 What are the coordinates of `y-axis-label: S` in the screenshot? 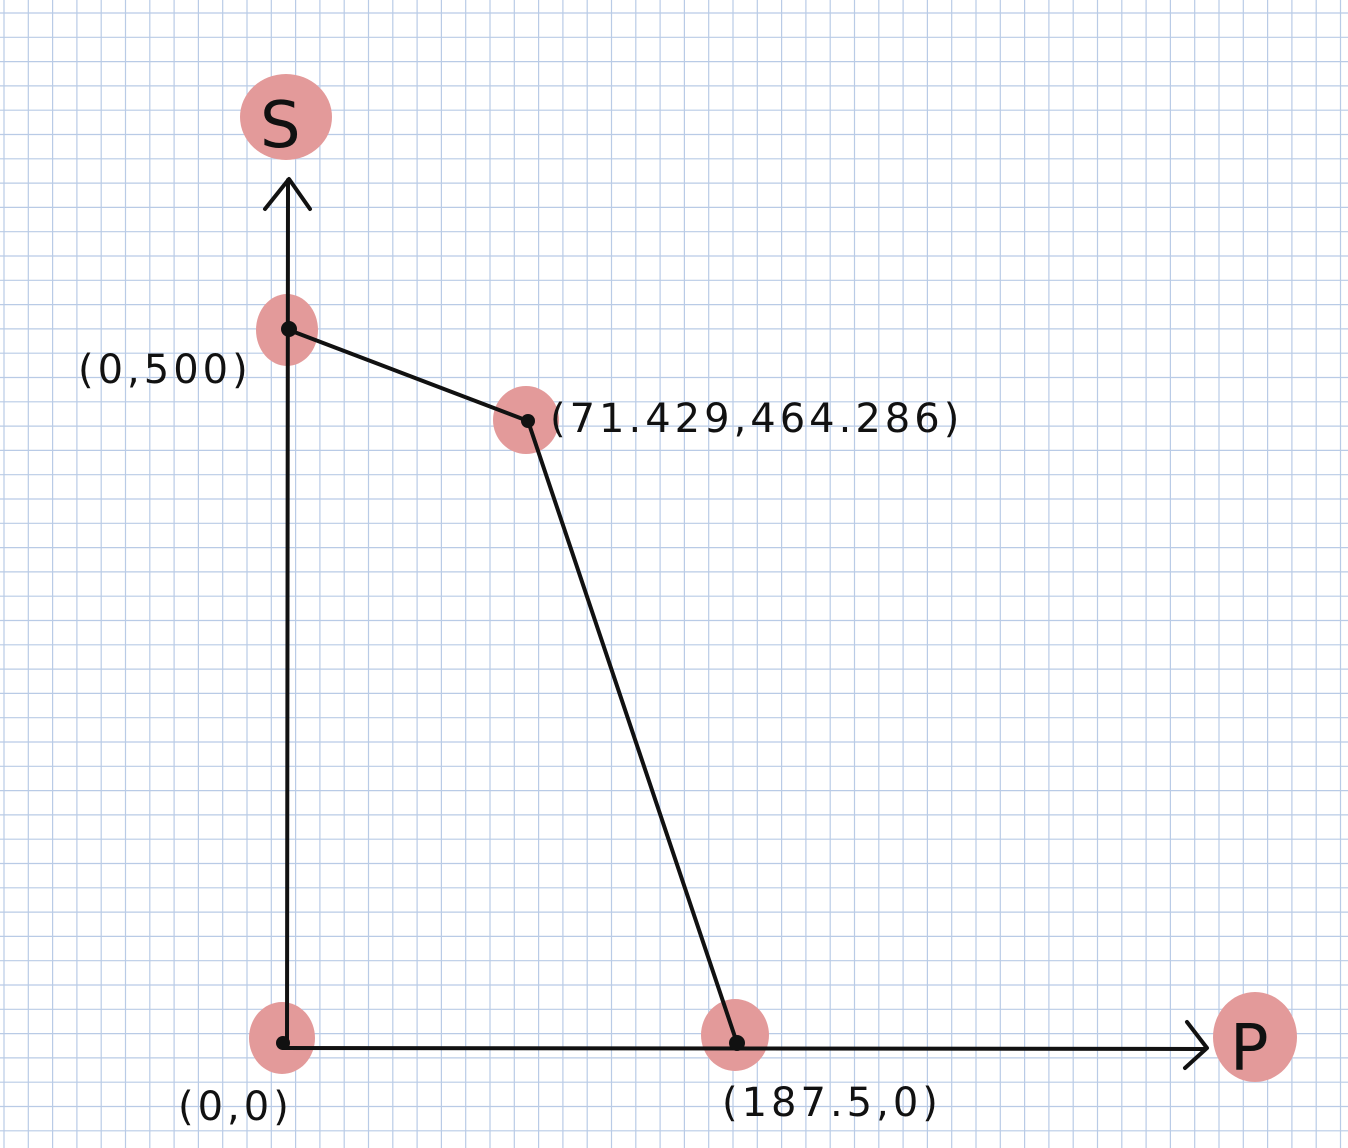 It's located at (280, 126).